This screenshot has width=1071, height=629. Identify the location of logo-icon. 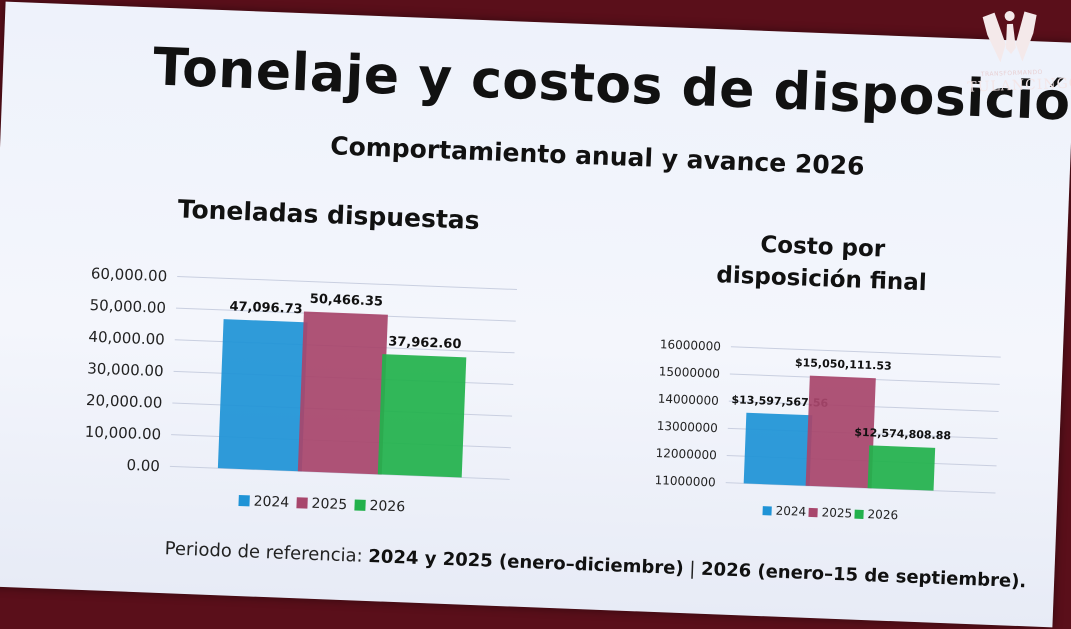
(1009, 37).